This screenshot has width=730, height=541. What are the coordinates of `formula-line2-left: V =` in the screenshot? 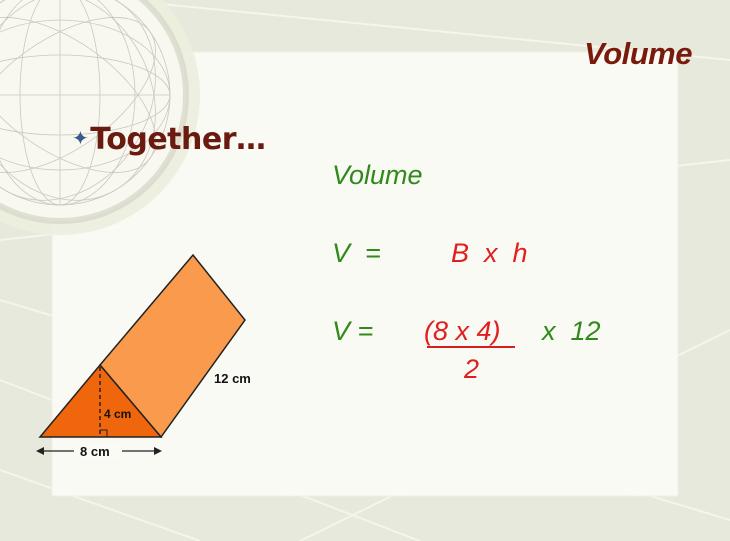 It's located at (353, 331).